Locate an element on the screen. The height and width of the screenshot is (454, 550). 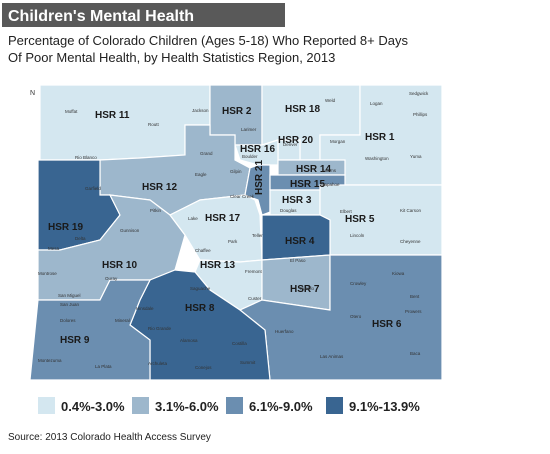
county-label: El Paso is located at coordinates (298, 260).